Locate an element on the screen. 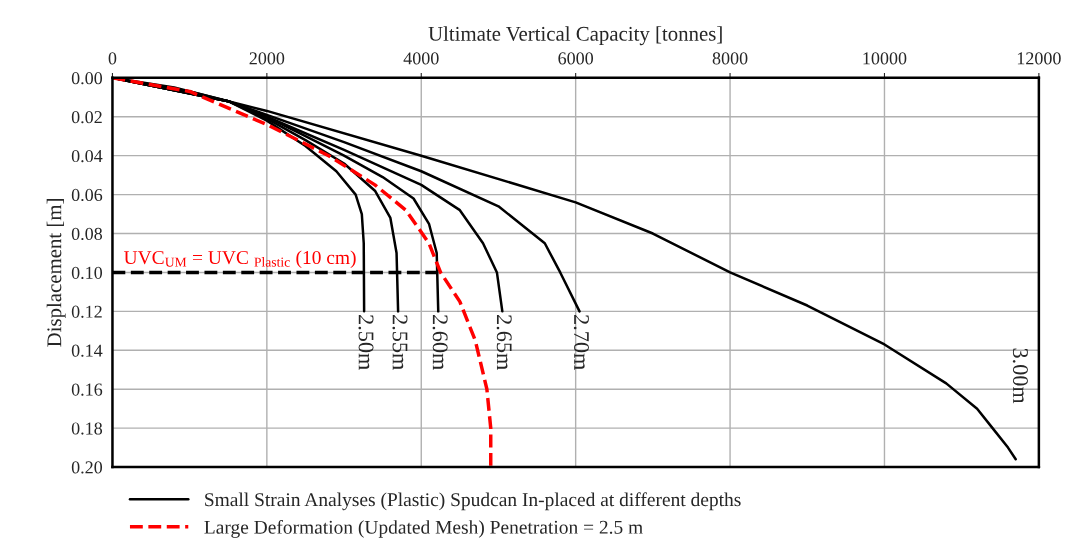 The image size is (1071, 556). x-axis-title: Ultimate Vertical Capacity [tonnes] is located at coordinates (575, 36).